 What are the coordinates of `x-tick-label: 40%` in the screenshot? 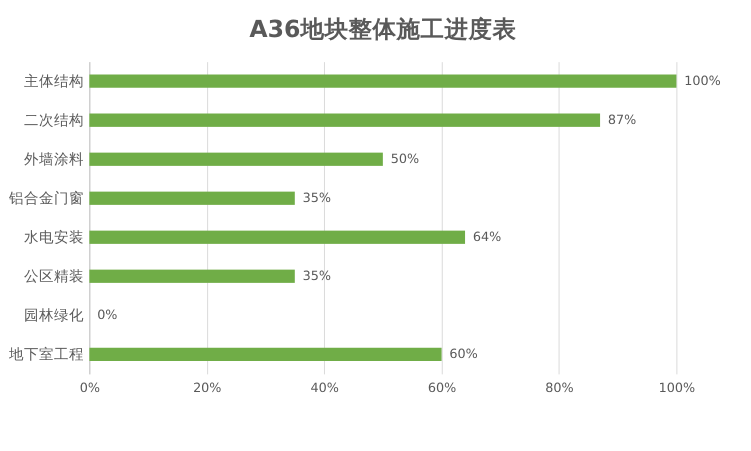 It's located at (324, 388).